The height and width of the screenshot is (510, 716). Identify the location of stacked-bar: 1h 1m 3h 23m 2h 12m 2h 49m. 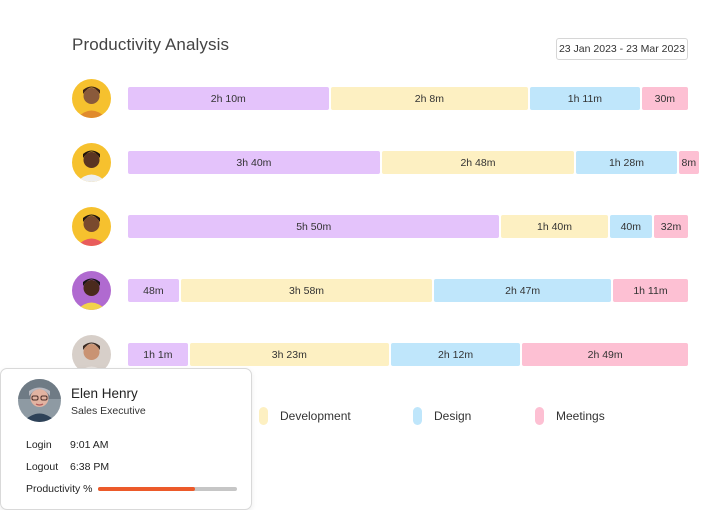
(408, 354).